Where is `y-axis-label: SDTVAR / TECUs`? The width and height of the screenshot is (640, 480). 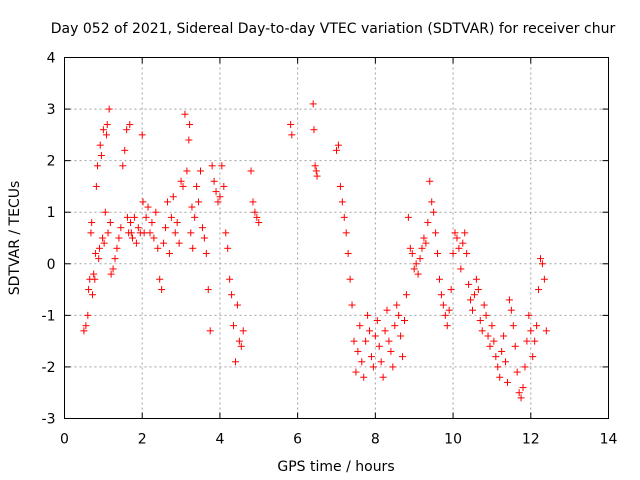 y-axis-label: SDTVAR / TECUs is located at coordinates (15, 238).